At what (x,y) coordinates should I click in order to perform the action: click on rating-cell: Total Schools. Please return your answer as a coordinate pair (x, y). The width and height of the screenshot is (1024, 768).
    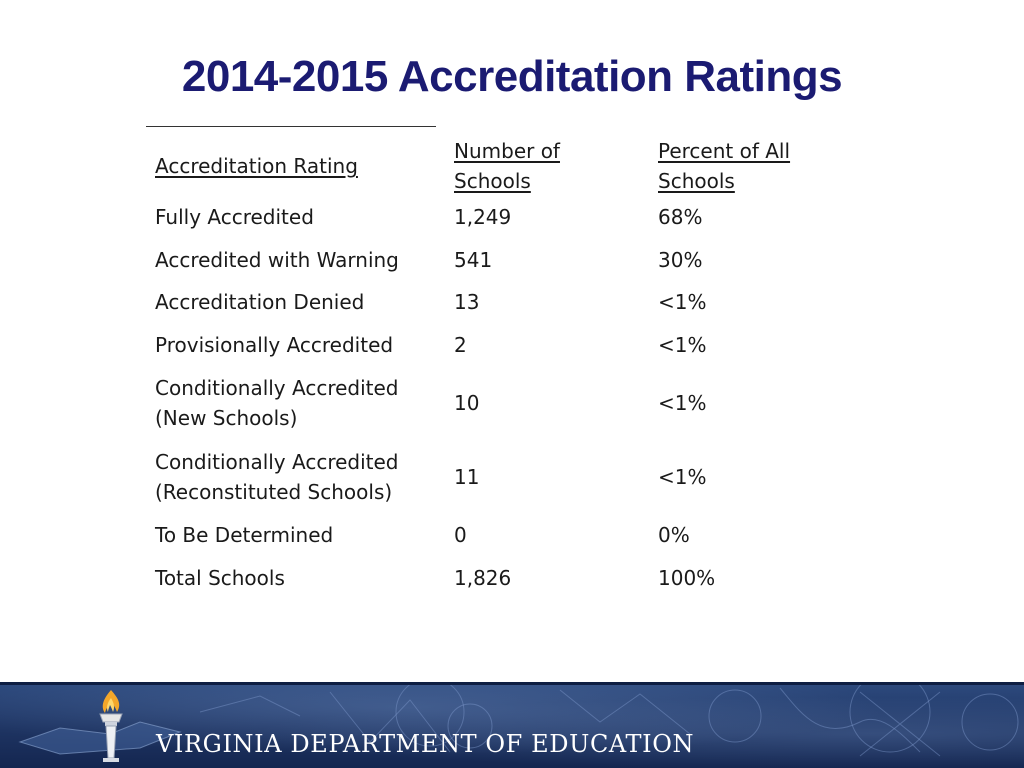
    Looking at the image, I should click on (220, 577).